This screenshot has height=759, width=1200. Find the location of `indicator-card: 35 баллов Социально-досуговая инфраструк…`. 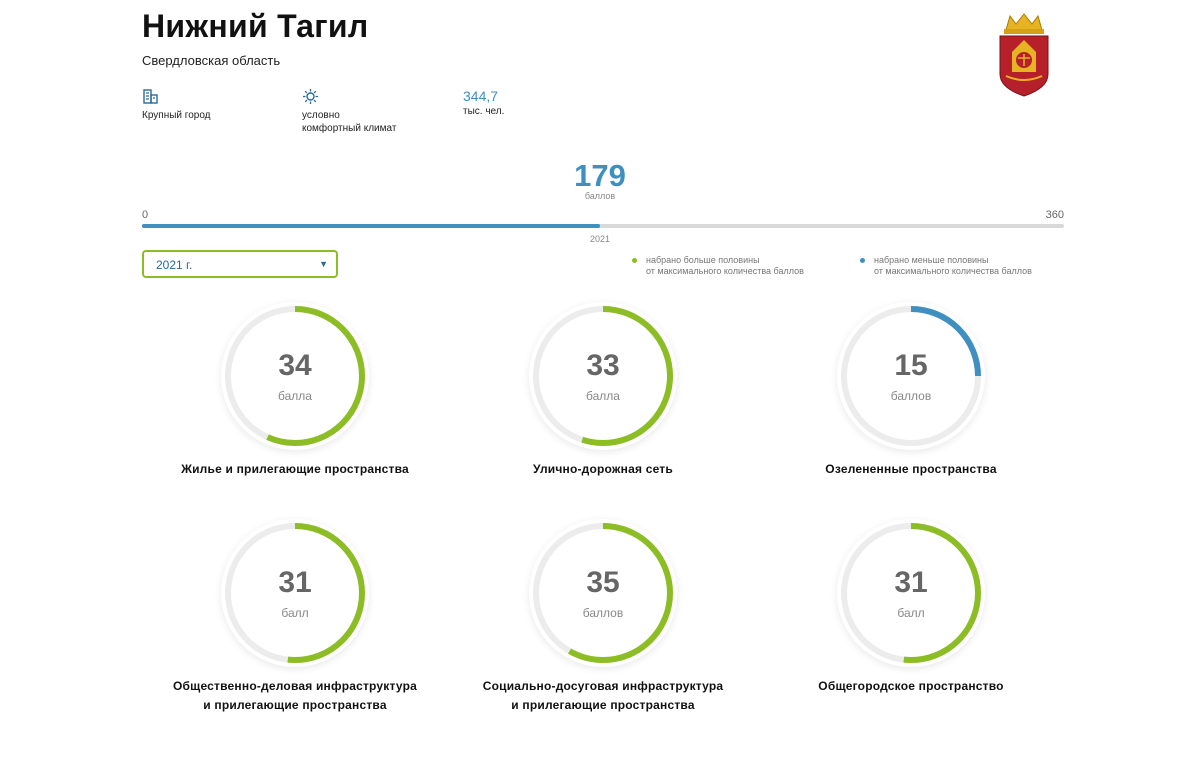

indicator-card: 35 баллов Социально-досуговая инфраструк… is located at coordinates (603, 617).